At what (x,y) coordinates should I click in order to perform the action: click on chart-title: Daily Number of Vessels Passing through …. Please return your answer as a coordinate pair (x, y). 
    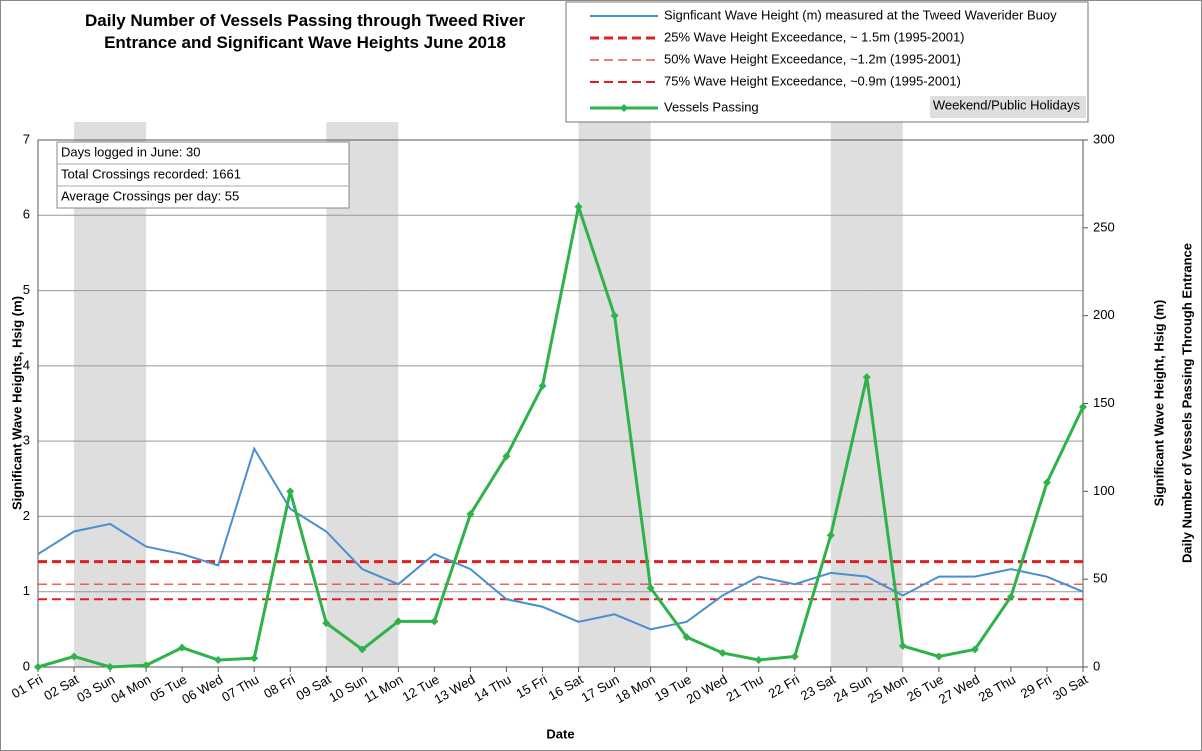
    Looking at the image, I should click on (305, 31).